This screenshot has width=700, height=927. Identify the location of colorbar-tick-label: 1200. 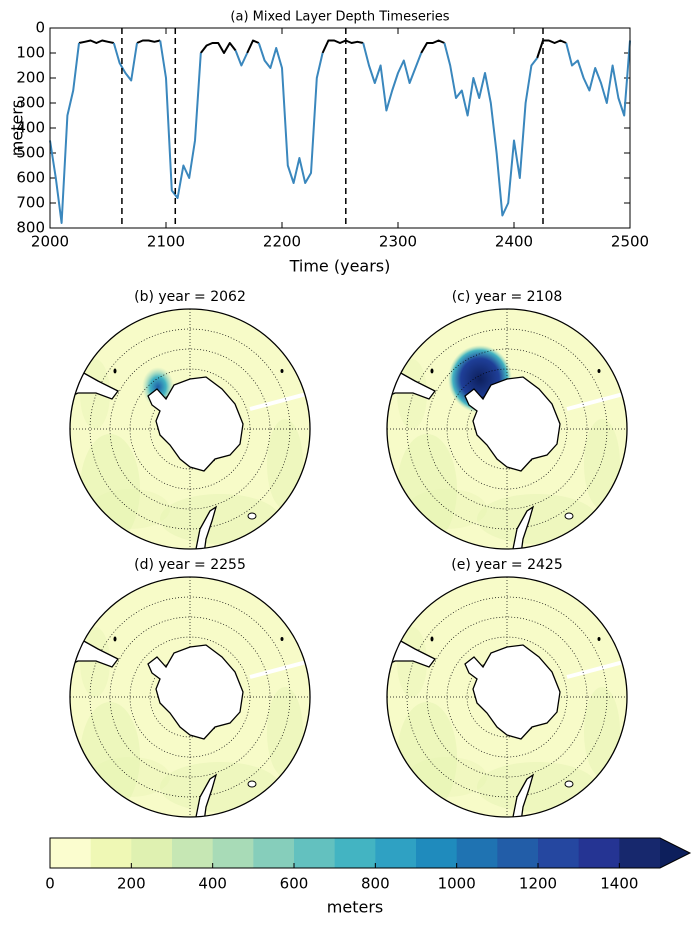
(538, 884).